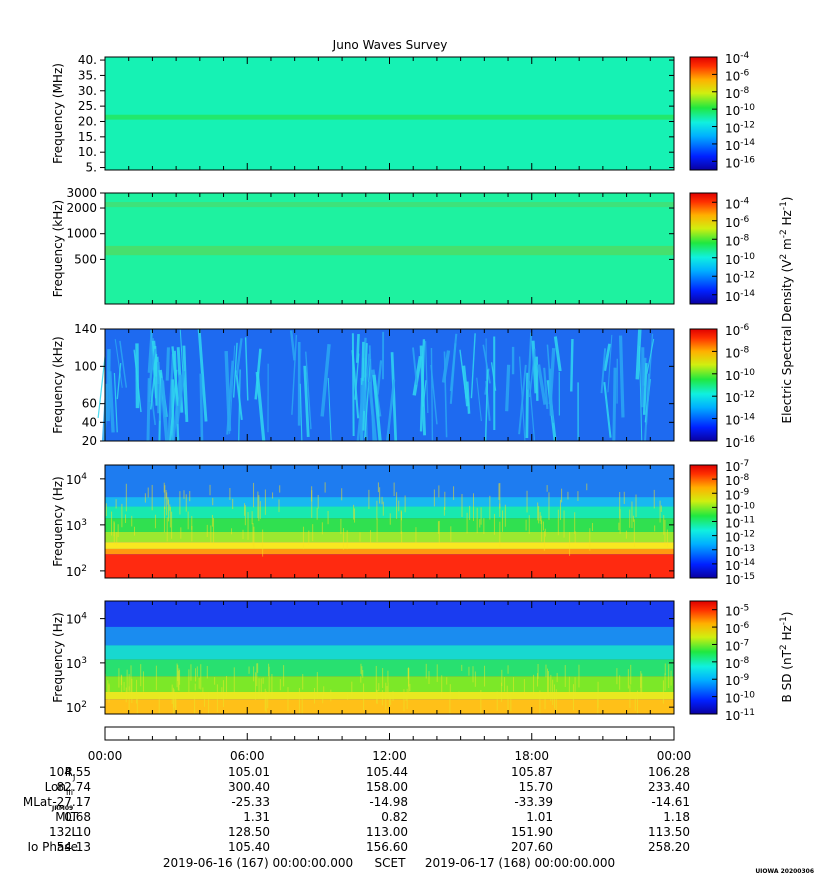 The height and width of the screenshot is (880, 815). Describe the element at coordinates (669, 772) in the screenshot. I see `ephemeris-value: 106.28` at that location.